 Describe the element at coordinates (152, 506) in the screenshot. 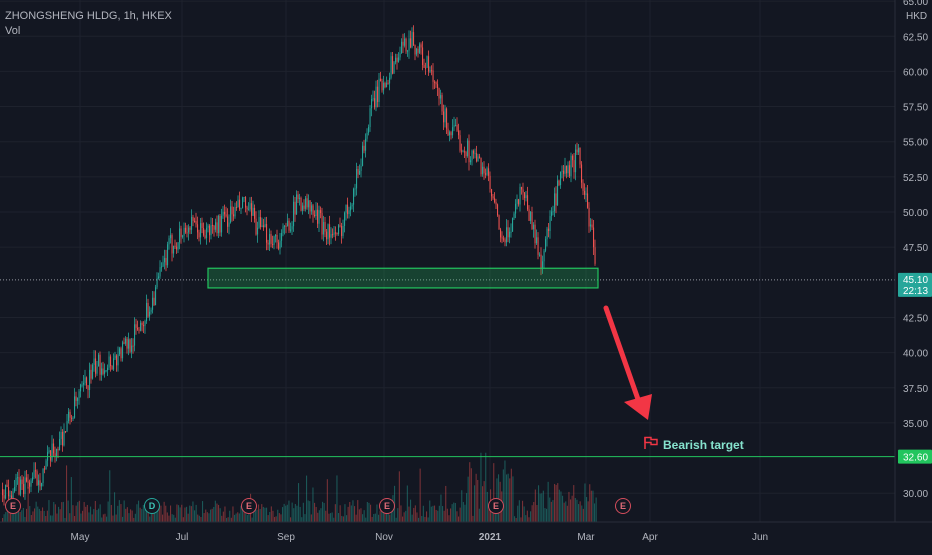

I see `dividend-marker: D` at that location.